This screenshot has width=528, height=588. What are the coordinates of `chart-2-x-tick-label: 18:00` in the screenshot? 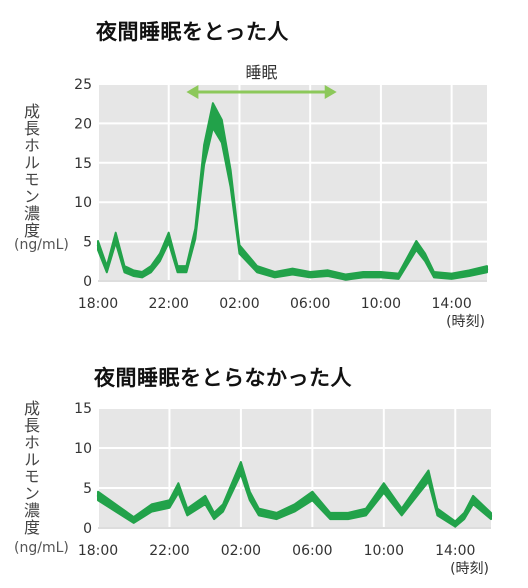 It's located at (98, 551).